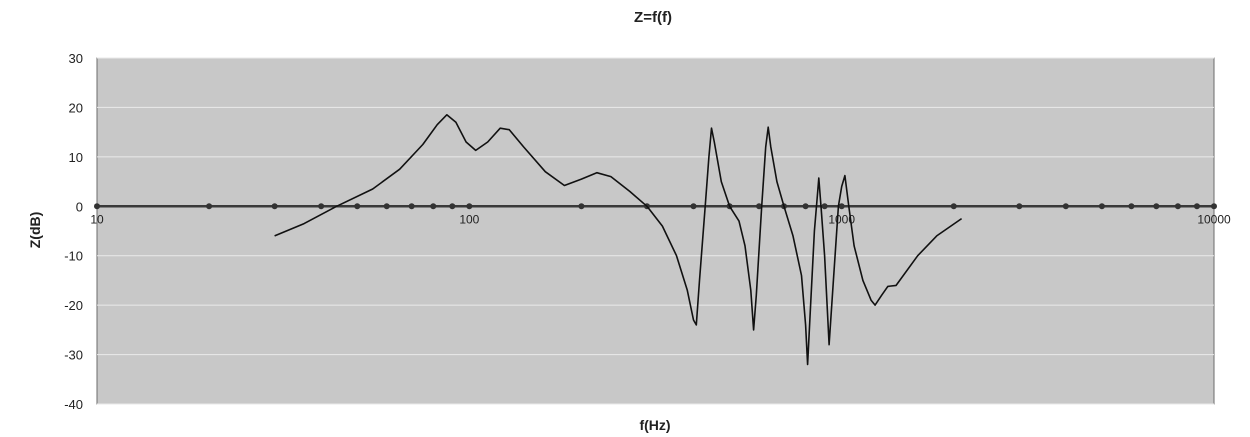 The image size is (1250, 437). What do you see at coordinates (841, 219) in the screenshot?
I see `x-tick-label: 1000` at bounding box center [841, 219].